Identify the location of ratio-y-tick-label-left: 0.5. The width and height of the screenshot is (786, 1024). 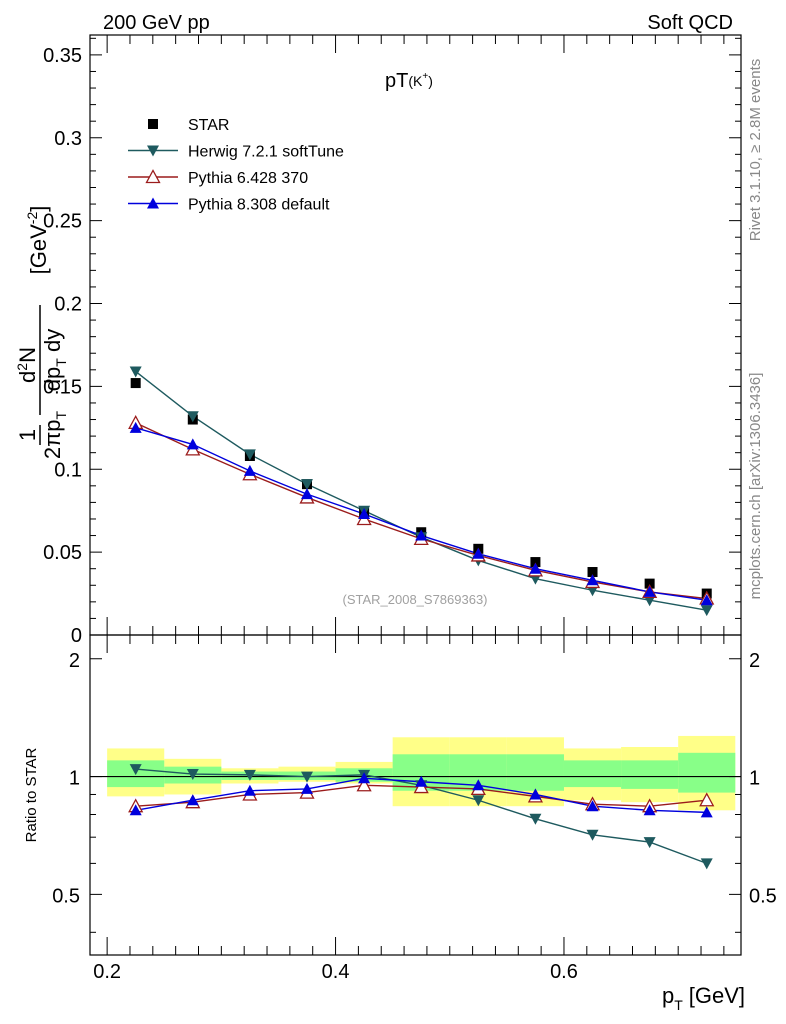
(66, 896).